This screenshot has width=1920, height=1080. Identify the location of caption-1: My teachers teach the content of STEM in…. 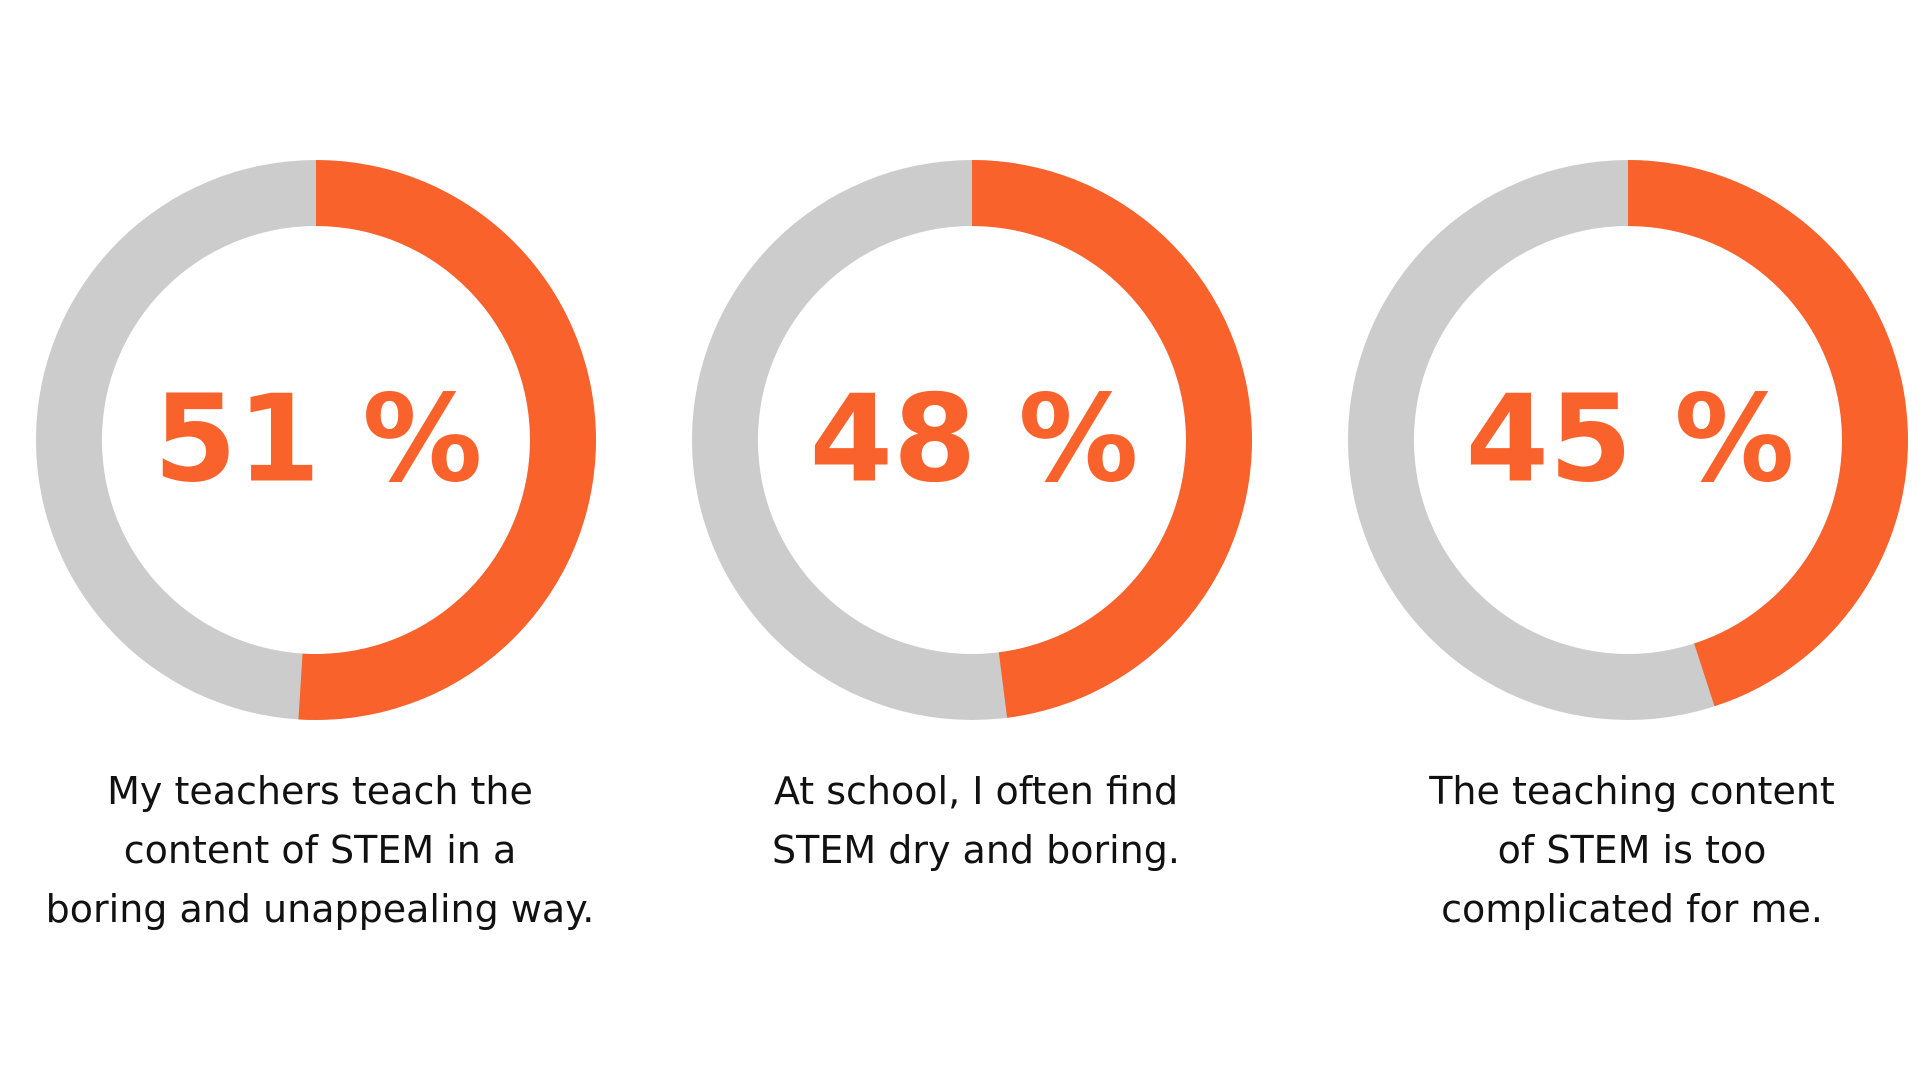
(320, 850).